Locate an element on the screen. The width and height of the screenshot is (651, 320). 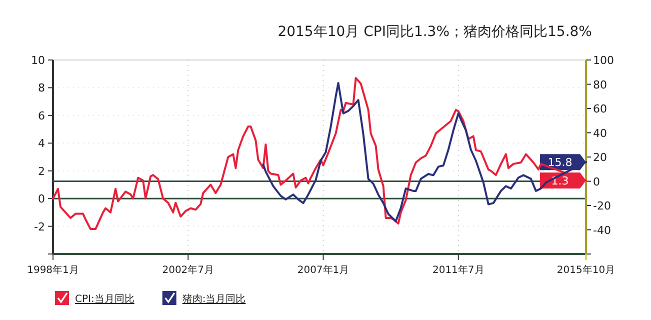
y-tick-label: 8 is located at coordinates (41, 88).